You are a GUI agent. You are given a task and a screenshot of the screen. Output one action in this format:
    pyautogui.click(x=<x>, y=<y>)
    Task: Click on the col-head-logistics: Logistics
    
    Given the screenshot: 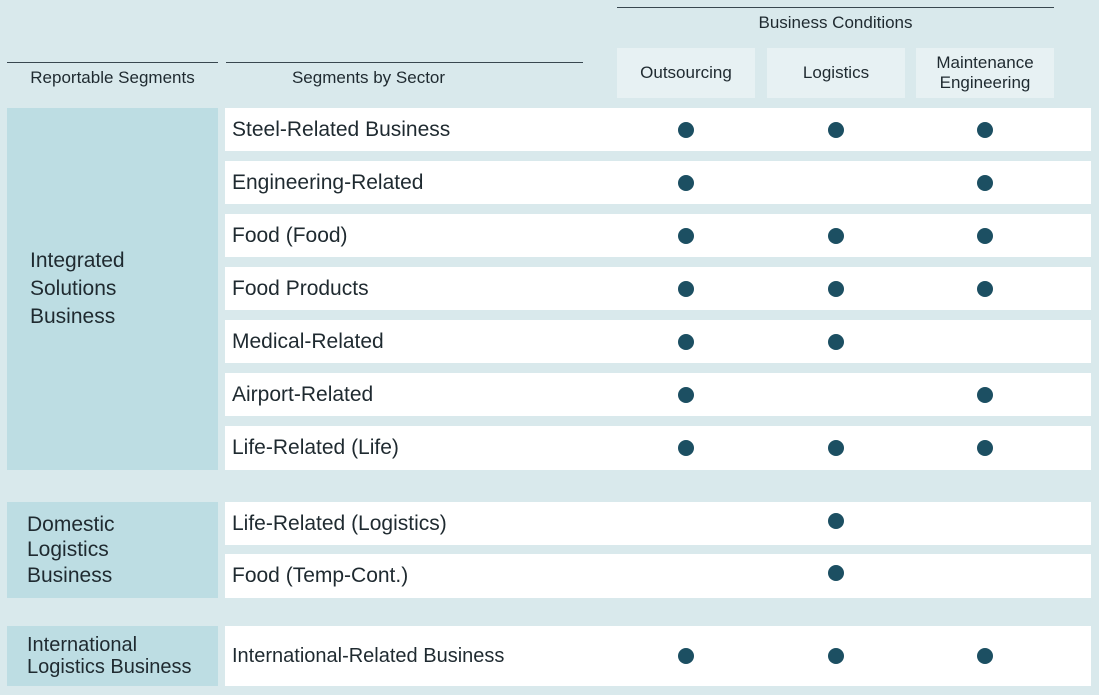 What is the action you would take?
    pyautogui.click(x=836, y=73)
    